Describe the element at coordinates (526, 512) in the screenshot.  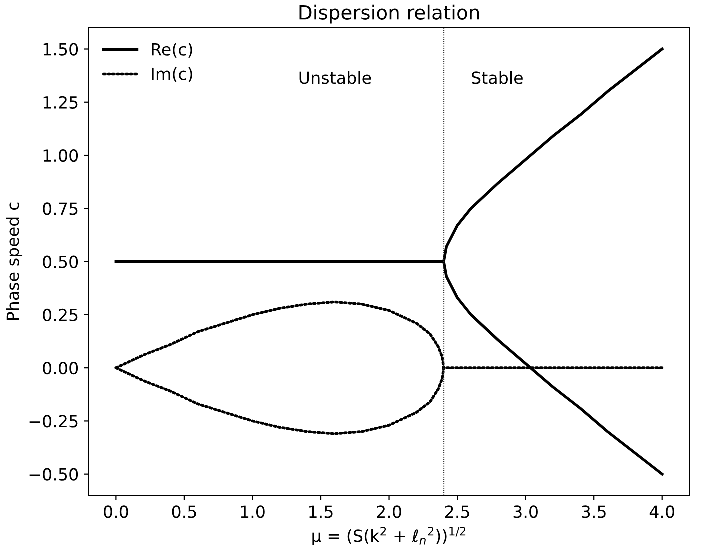
I see `x-tick-label: 3.0` at that location.